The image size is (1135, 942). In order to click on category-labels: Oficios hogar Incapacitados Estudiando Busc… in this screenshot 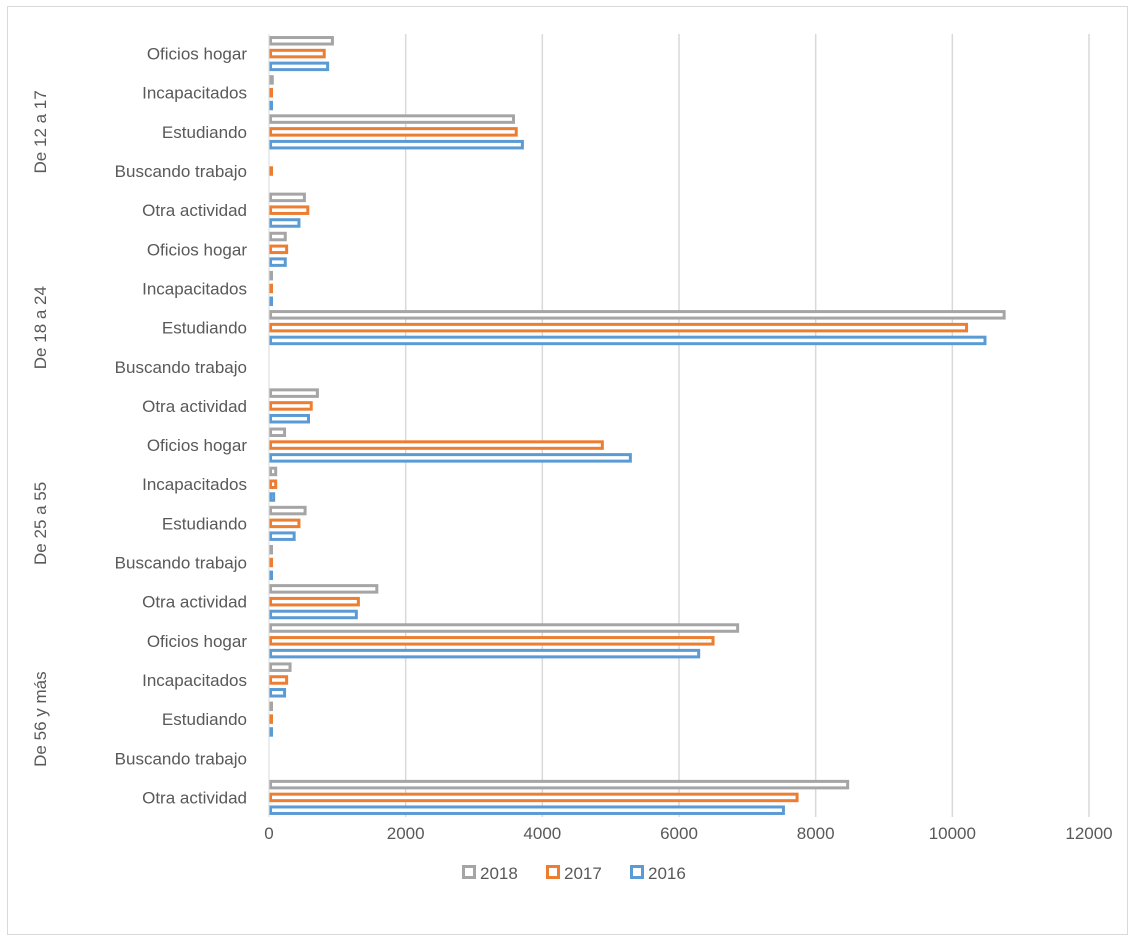, I will do `click(181, 426)`.